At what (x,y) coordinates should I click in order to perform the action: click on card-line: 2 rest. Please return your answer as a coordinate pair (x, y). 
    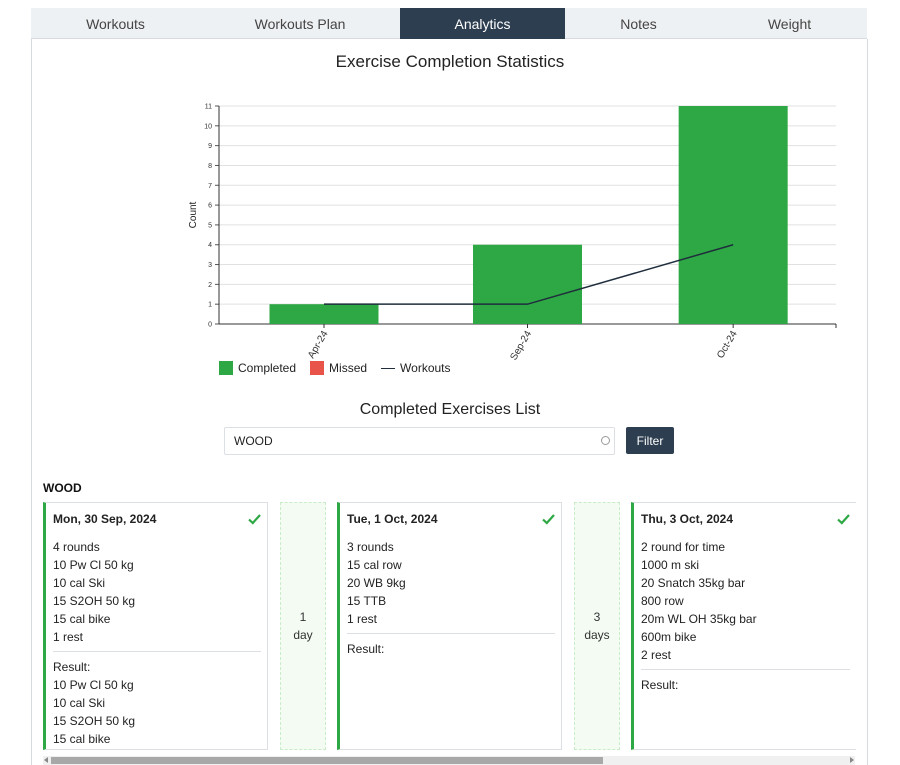
    Looking at the image, I should click on (656, 655).